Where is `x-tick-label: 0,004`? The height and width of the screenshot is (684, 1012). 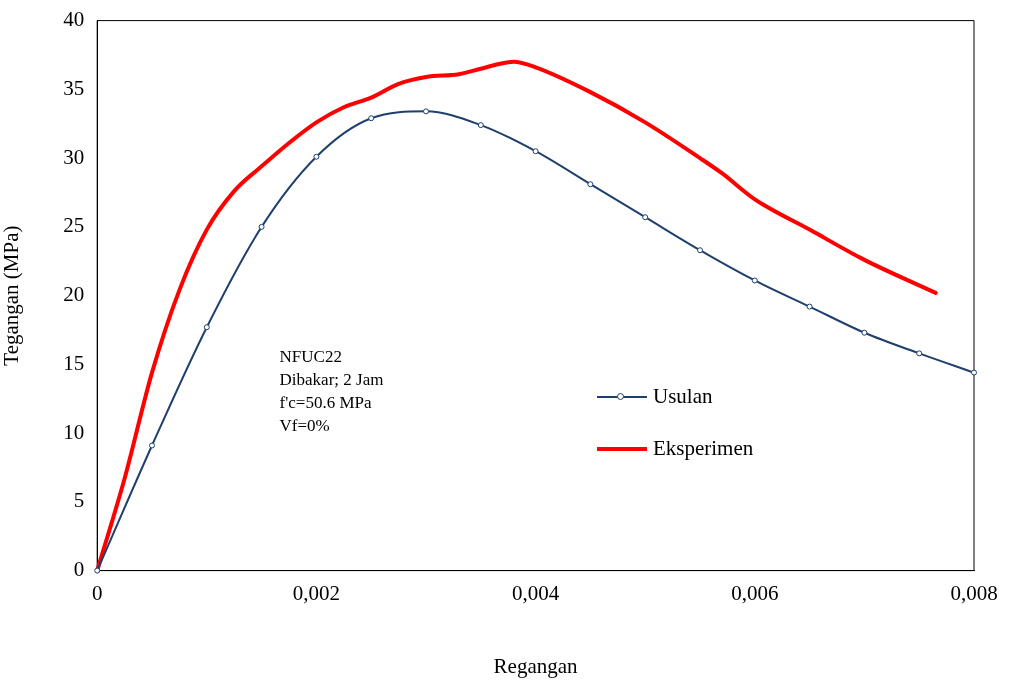
x-tick-label: 0,004 is located at coordinates (535, 592).